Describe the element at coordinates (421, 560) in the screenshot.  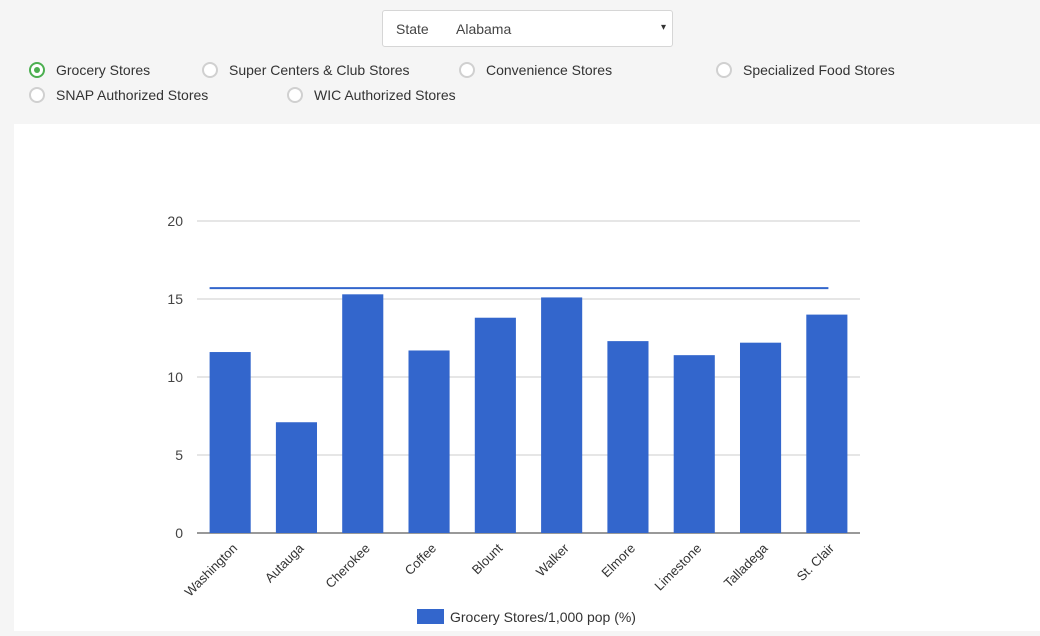
I see `x-tick-label: Coffee` at that location.